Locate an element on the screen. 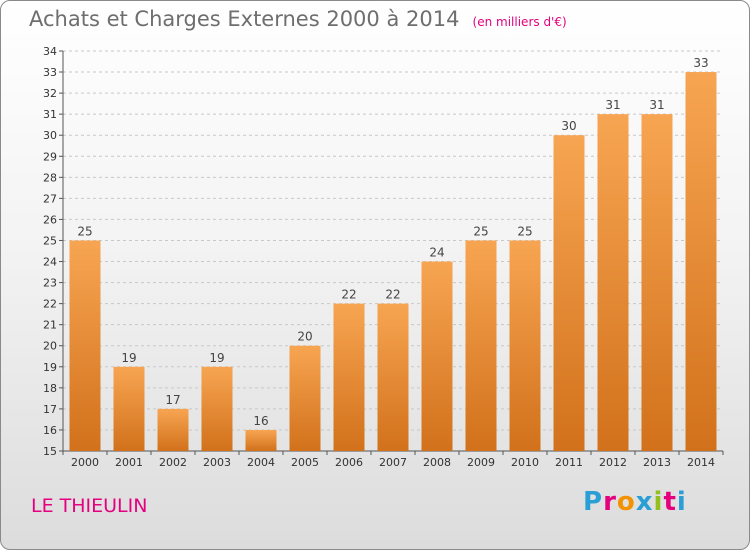 The height and width of the screenshot is (550, 750). logo-letter: t is located at coordinates (670, 502).